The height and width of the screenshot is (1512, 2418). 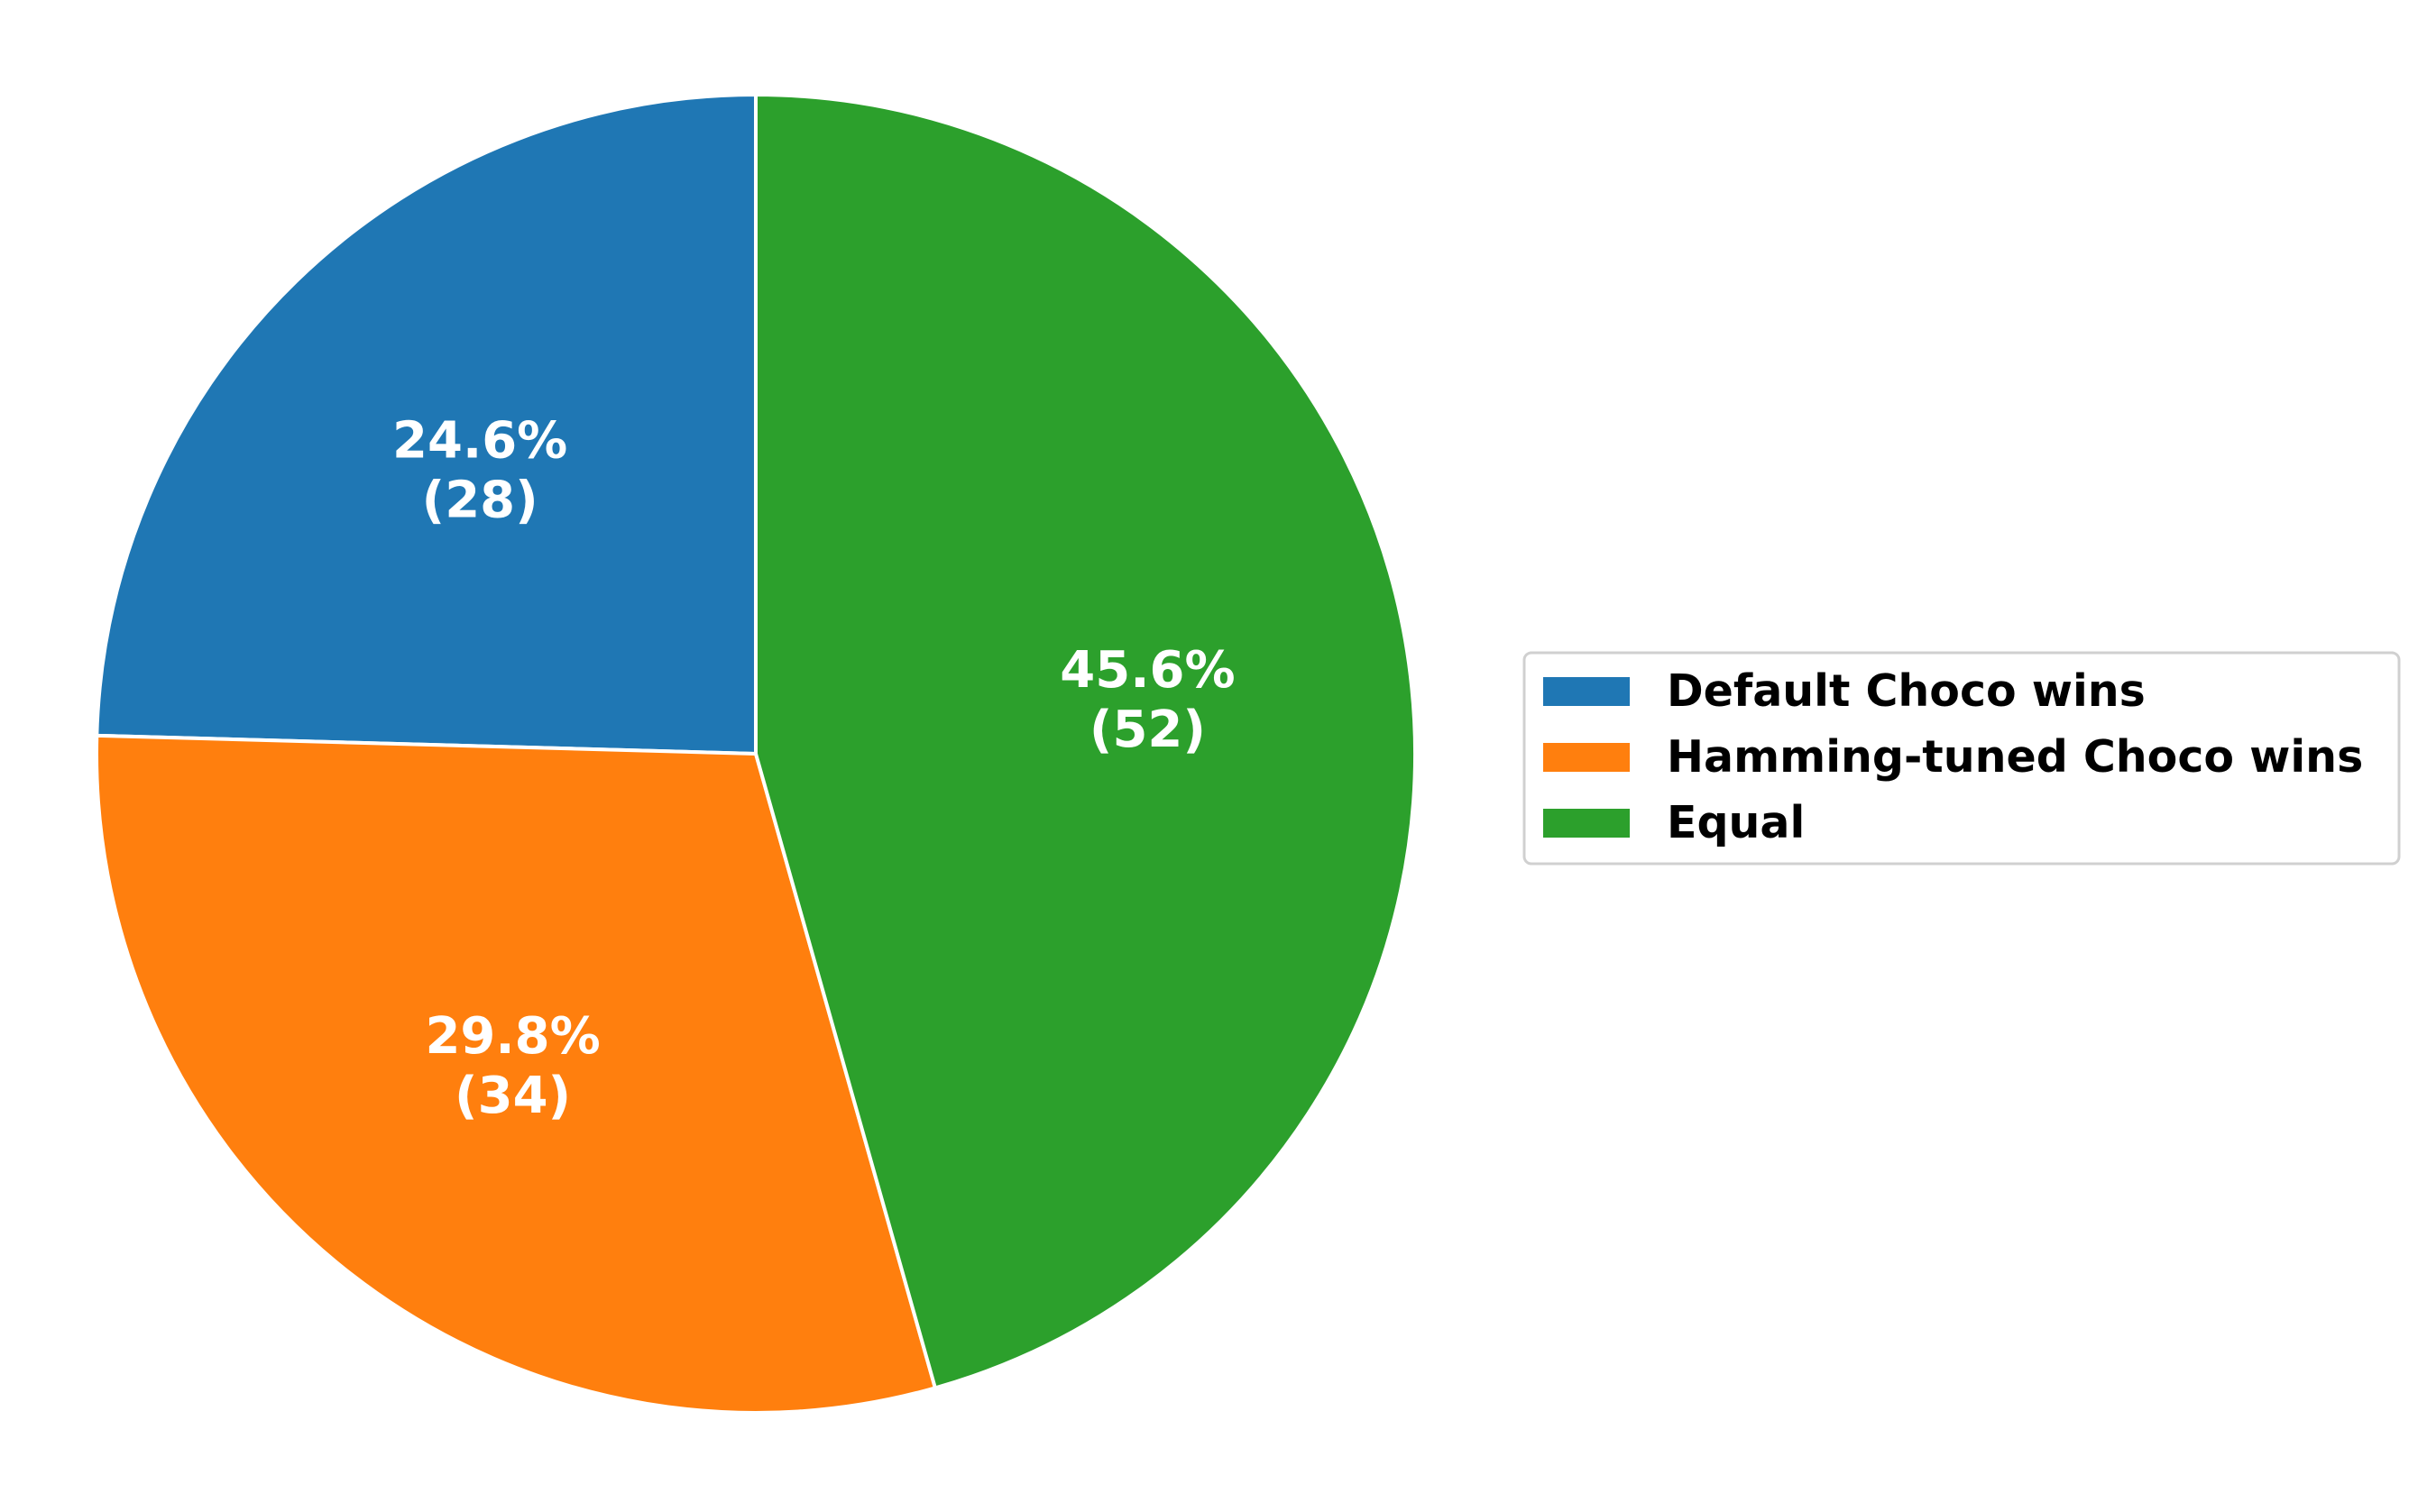 I want to click on slice-percent-label: 29.8%, so click(x=512, y=1036).